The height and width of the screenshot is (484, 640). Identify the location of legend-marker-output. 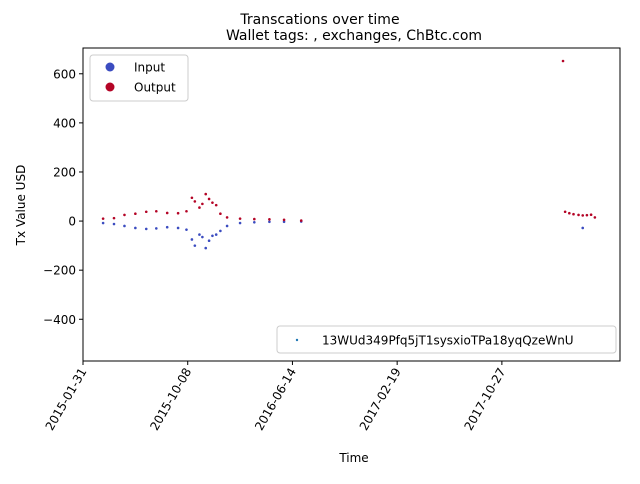
(110, 87).